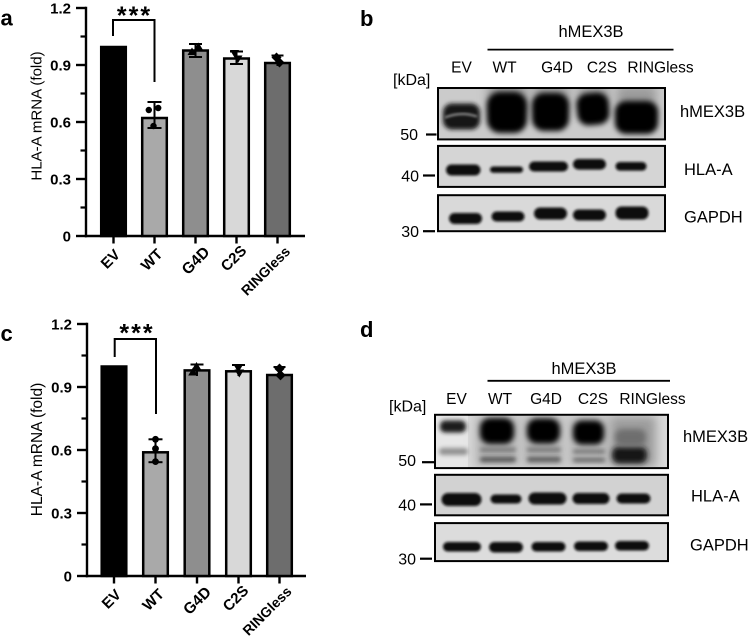 The image size is (750, 637). I want to click on svg-text: c, so click(7, 333).